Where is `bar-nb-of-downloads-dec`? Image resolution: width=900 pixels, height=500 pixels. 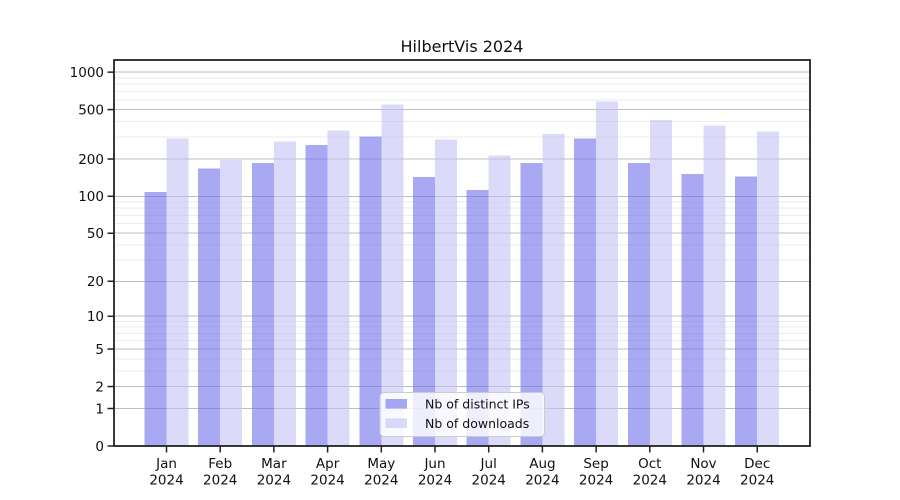
bar-nb-of-downloads-dec is located at coordinates (768, 288).